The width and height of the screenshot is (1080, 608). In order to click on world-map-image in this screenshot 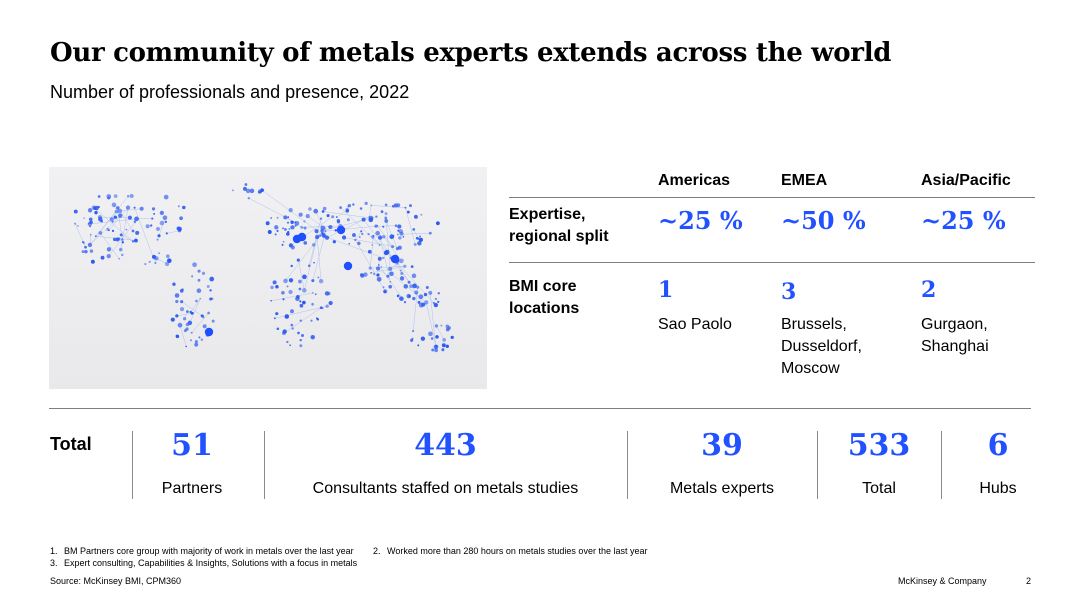, I will do `click(268, 278)`.